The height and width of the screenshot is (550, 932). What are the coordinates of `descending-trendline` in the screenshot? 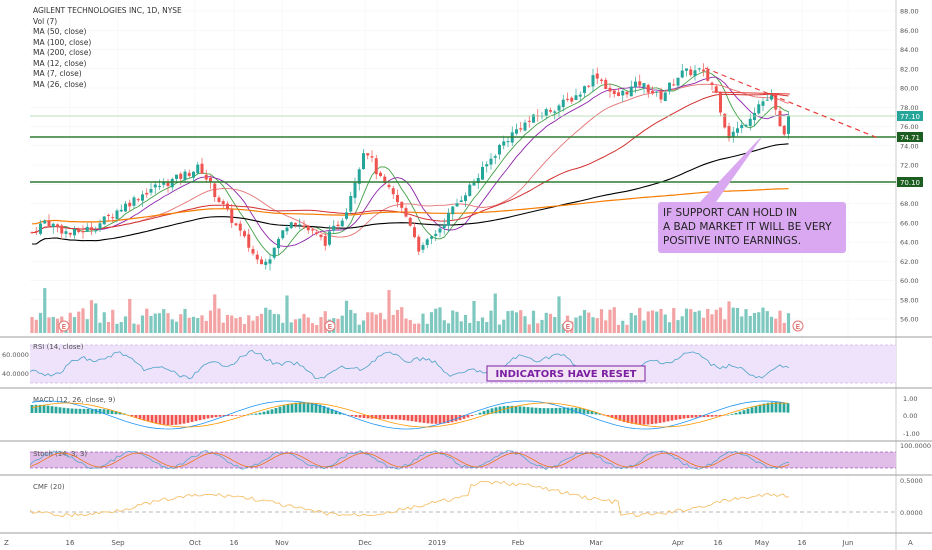 It's located at (791, 103).